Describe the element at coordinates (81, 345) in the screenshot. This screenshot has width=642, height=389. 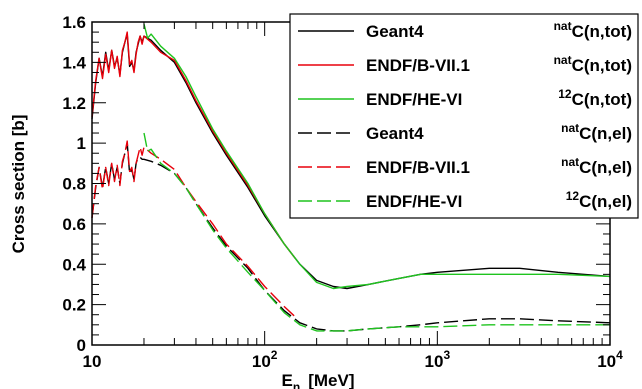
I see `y-tick-label: 0` at that location.